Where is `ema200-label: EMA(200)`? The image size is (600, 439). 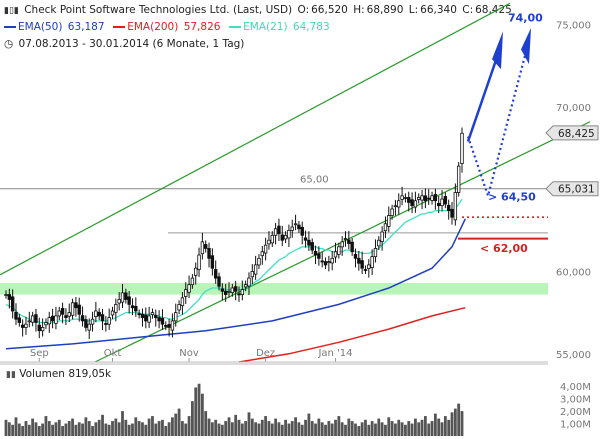
ema200-label: EMA(200) is located at coordinates (153, 27).